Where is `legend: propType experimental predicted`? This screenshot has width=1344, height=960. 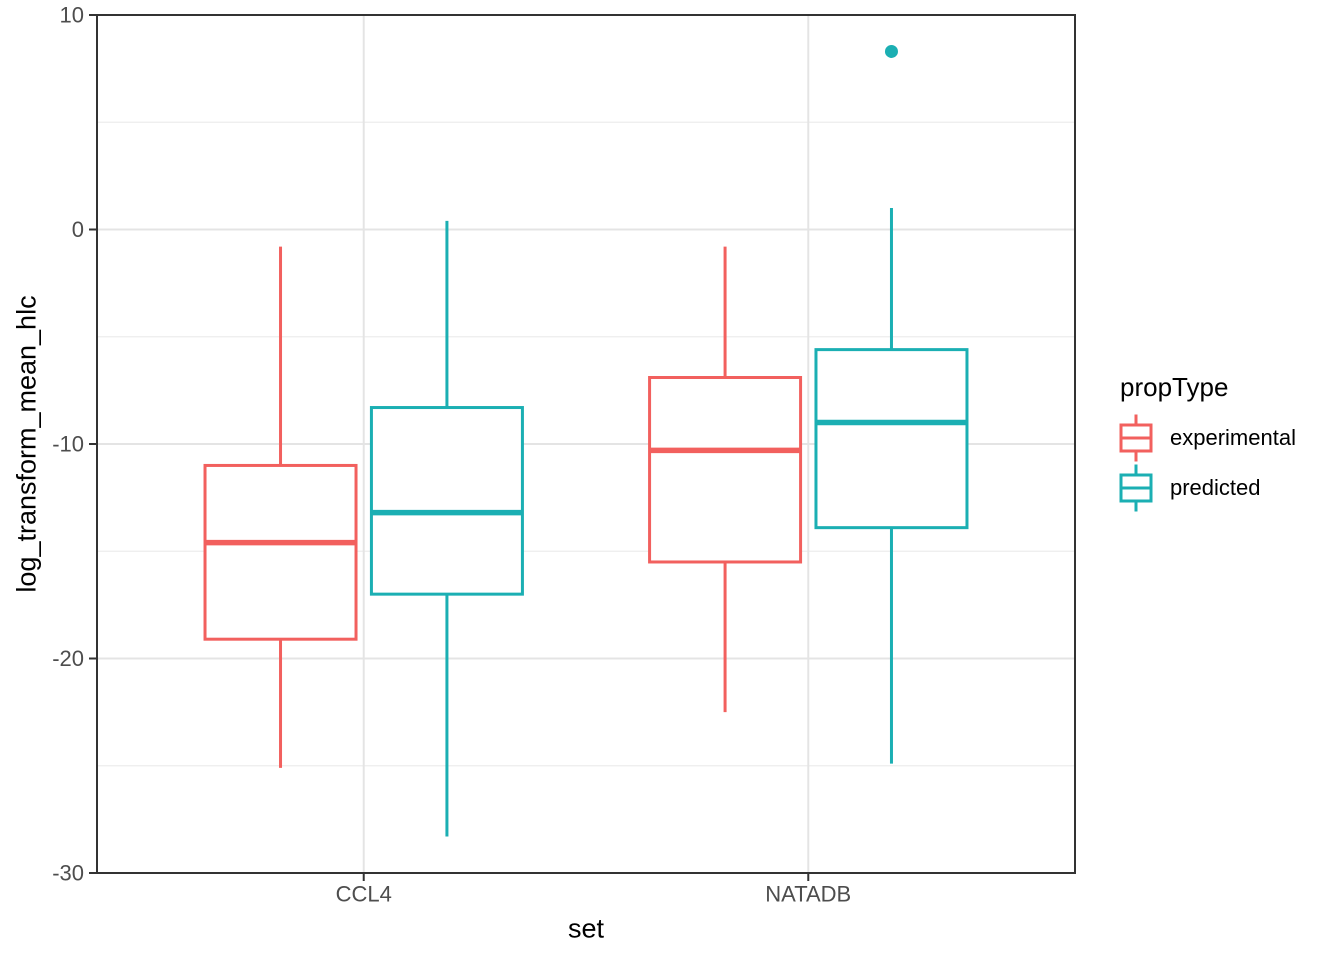
legend: propType experimental predicted is located at coordinates (1207, 442).